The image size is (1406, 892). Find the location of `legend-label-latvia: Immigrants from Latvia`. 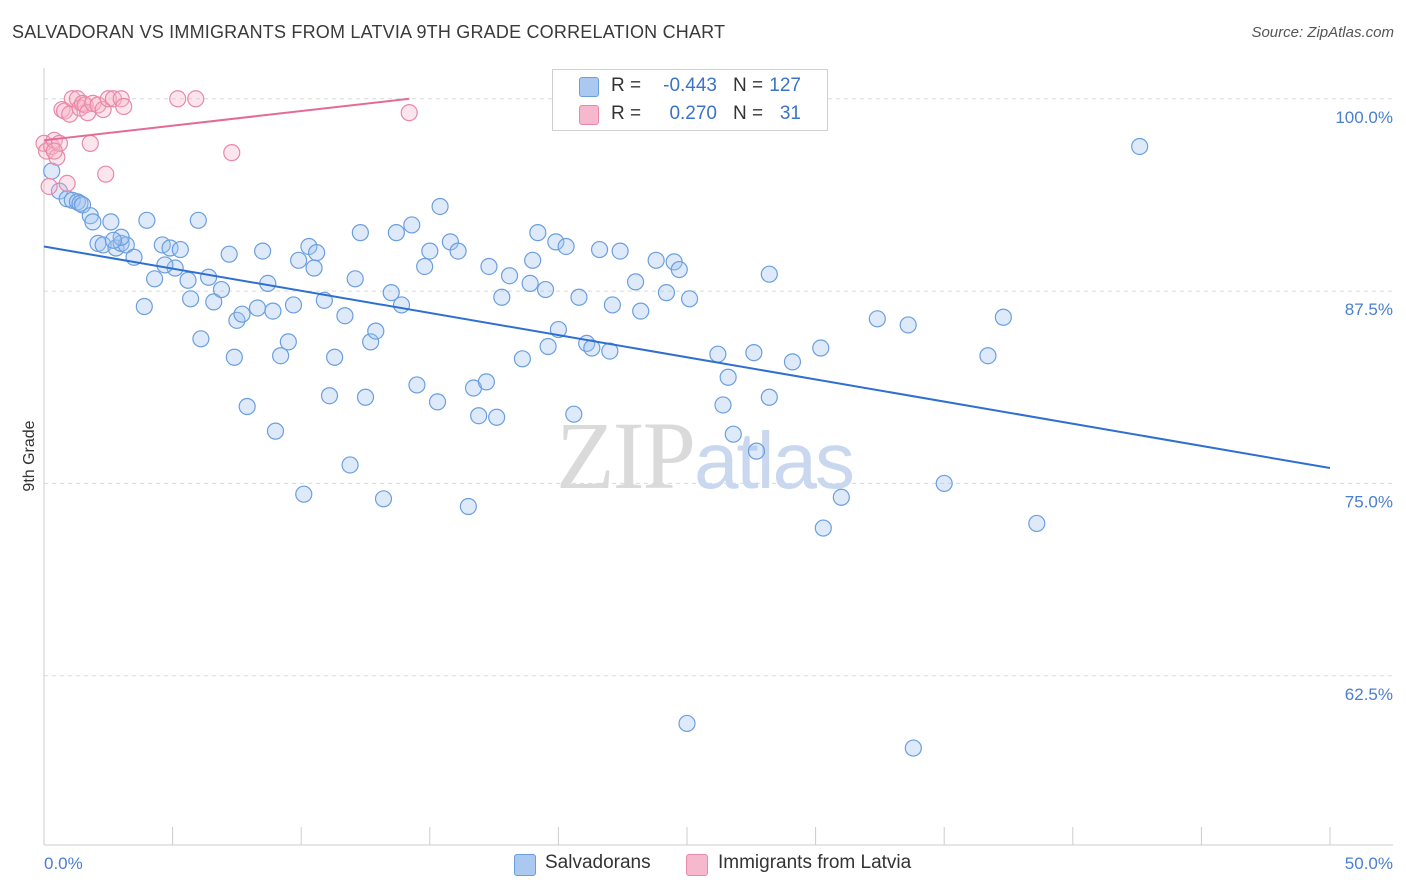

legend-label-latvia: Immigrants from Latvia is located at coordinates (815, 862).